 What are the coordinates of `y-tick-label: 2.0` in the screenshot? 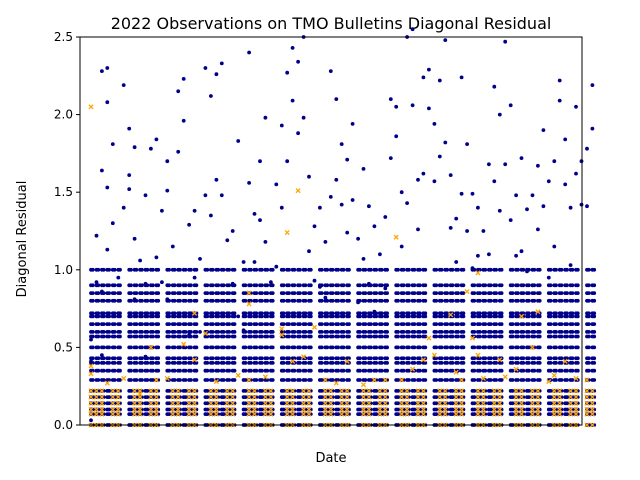 It's located at (63, 115).